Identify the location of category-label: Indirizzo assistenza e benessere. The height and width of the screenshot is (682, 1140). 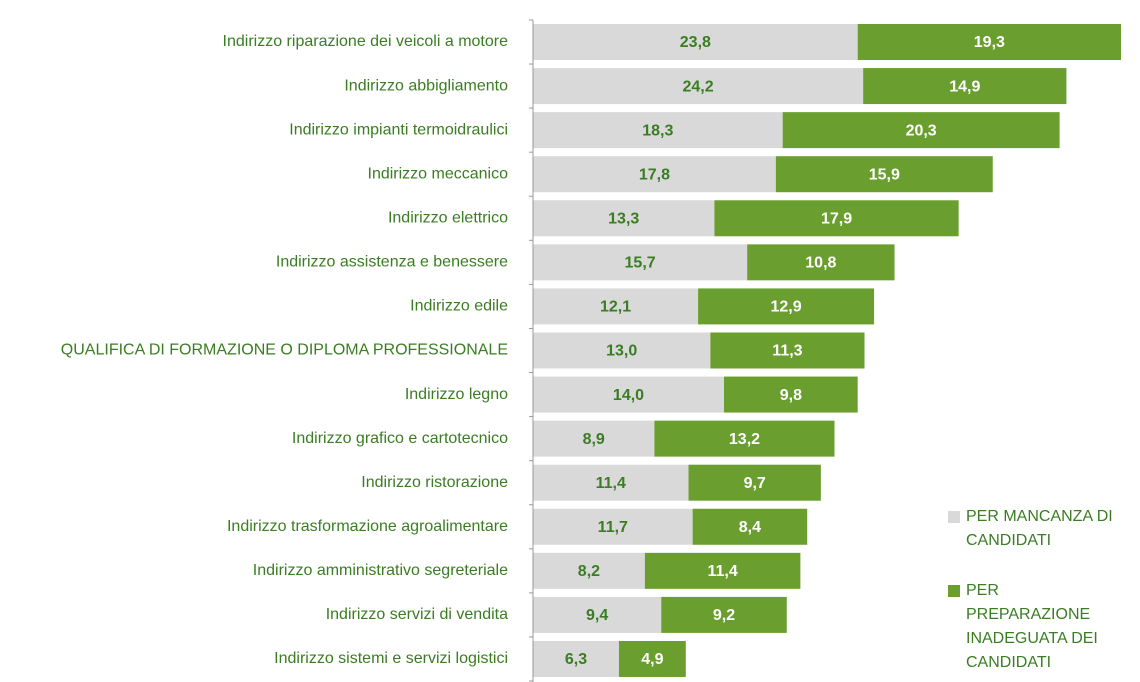
(392, 262).